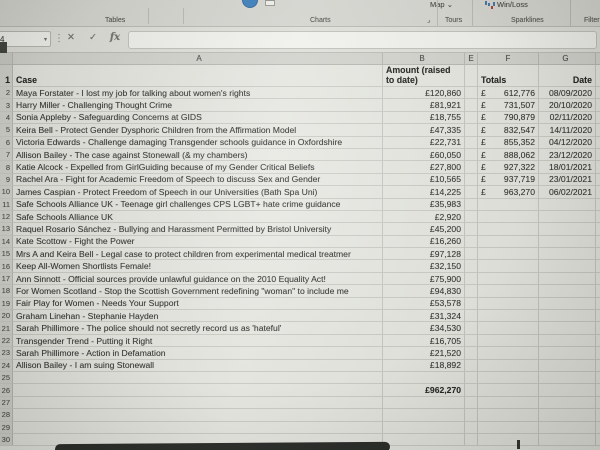 This screenshot has height=450, width=600. What do you see at coordinates (6, 105) in the screenshot?
I see `row-header-3: 3` at bounding box center [6, 105].